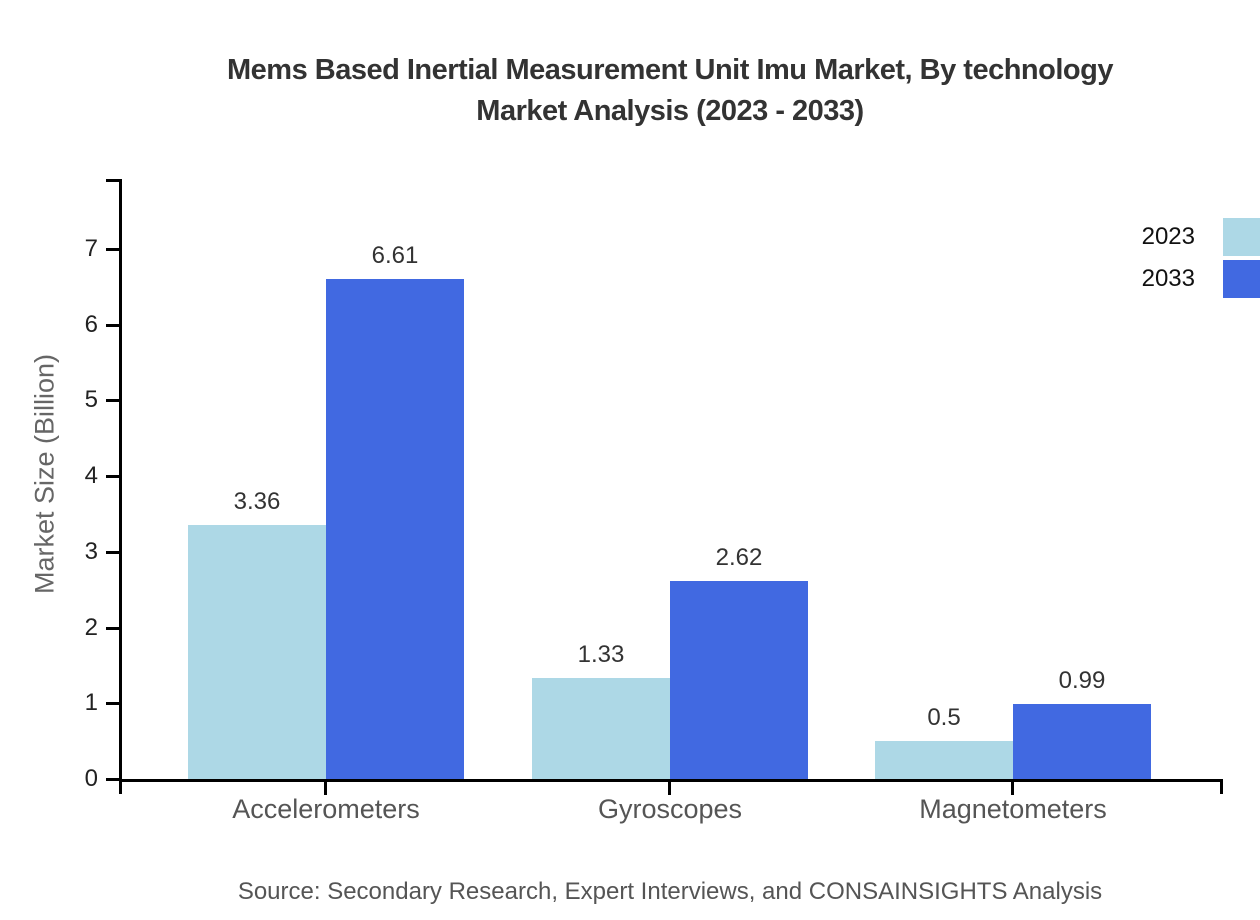  Describe the element at coordinates (1201, 279) in the screenshot. I see `legend-item-2033: 2033` at that location.